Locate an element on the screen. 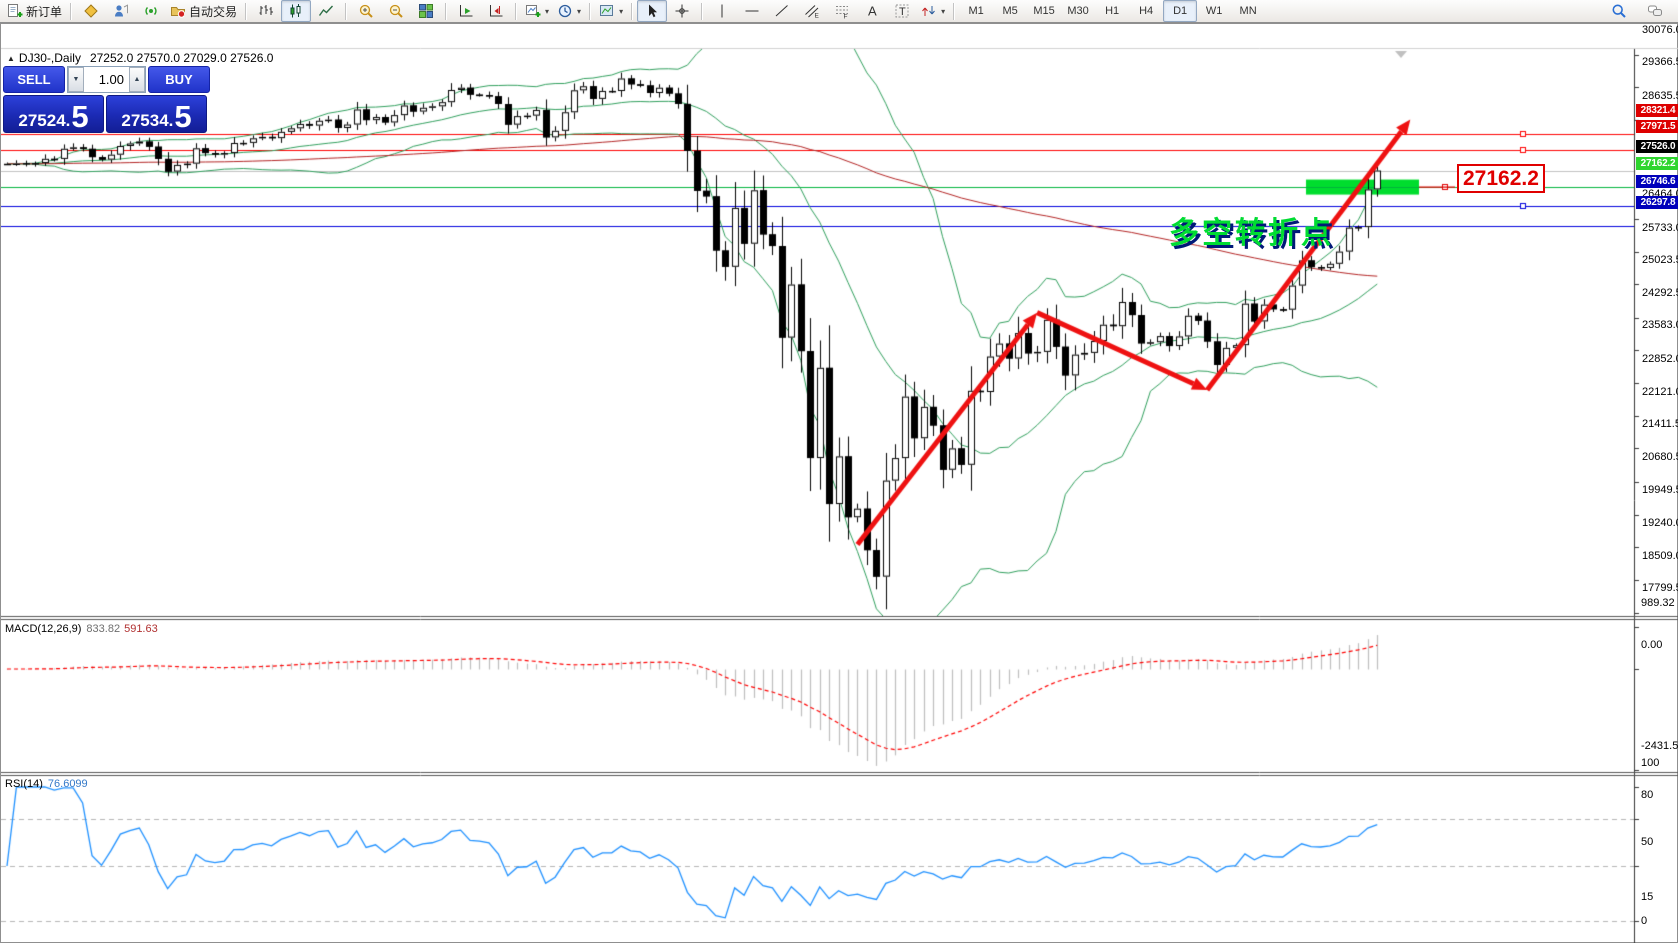 Image resolution: width=1678 pixels, height=943 pixels. turning-point-annotation: 多空转折点 is located at coordinates (1251, 233).